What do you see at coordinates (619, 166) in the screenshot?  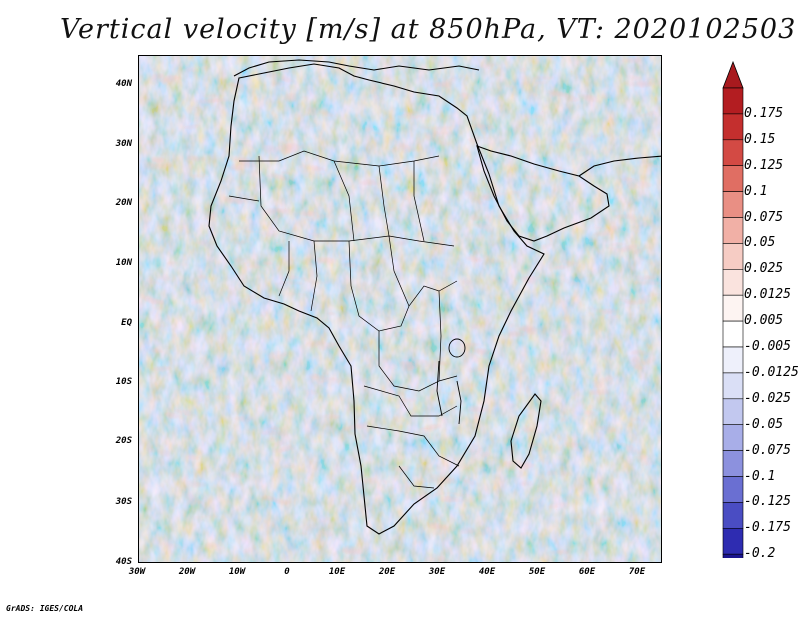 I see `persian-gulf` at bounding box center [619, 166].